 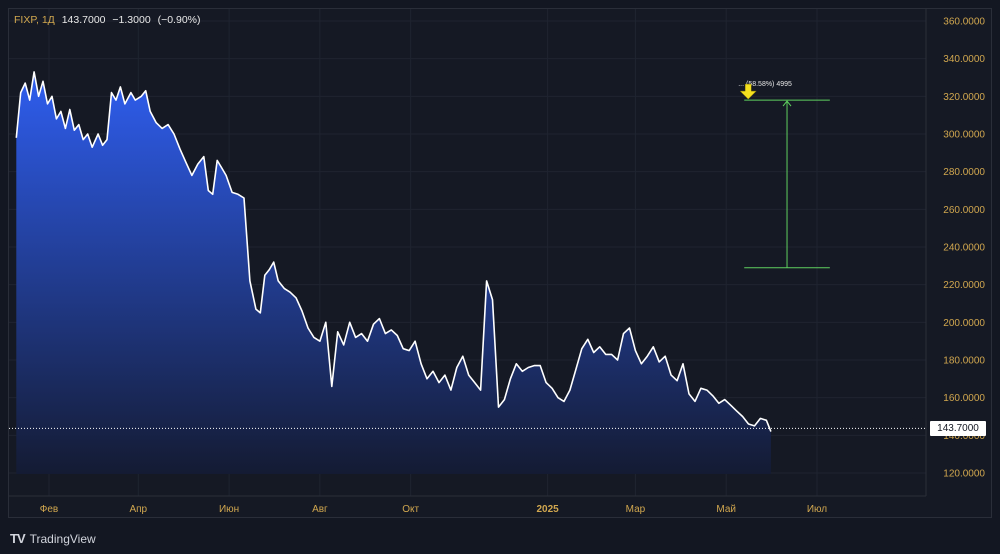 What do you see at coordinates (964, 436) in the screenshot?
I see `y-tick-label: 140.0000` at bounding box center [964, 436].